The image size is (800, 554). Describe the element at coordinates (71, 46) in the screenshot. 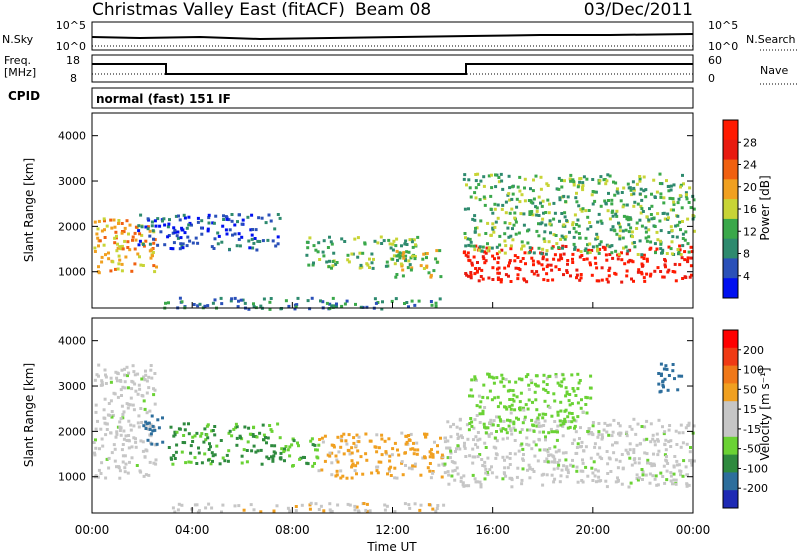

I see `nsky-tick-bottom: 10^0` at that location.